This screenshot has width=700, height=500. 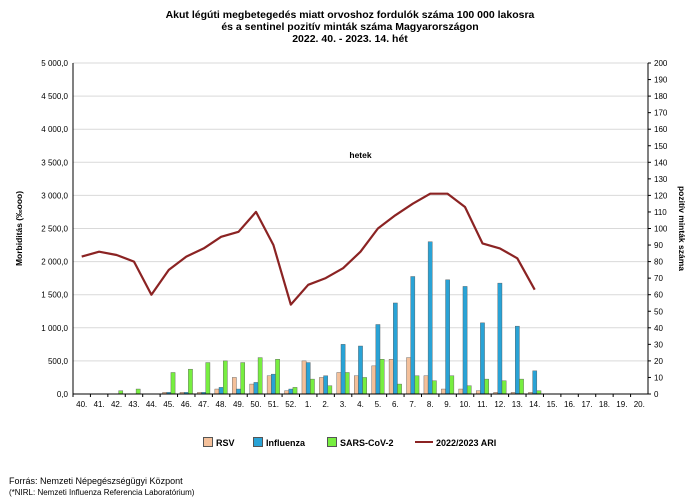 What do you see at coordinates (343, 404) in the screenshot?
I see `x-tick-label: 3.` at bounding box center [343, 404].